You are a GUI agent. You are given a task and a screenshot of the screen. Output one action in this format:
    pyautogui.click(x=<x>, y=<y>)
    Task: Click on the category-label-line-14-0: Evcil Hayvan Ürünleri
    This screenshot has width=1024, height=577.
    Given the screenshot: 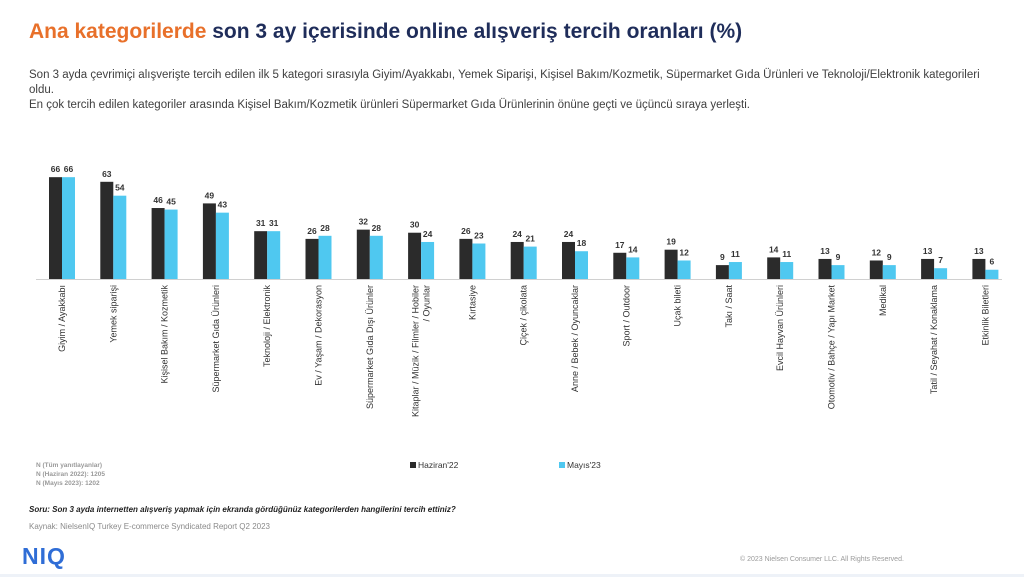 What is the action you would take?
    pyautogui.click(x=780, y=328)
    